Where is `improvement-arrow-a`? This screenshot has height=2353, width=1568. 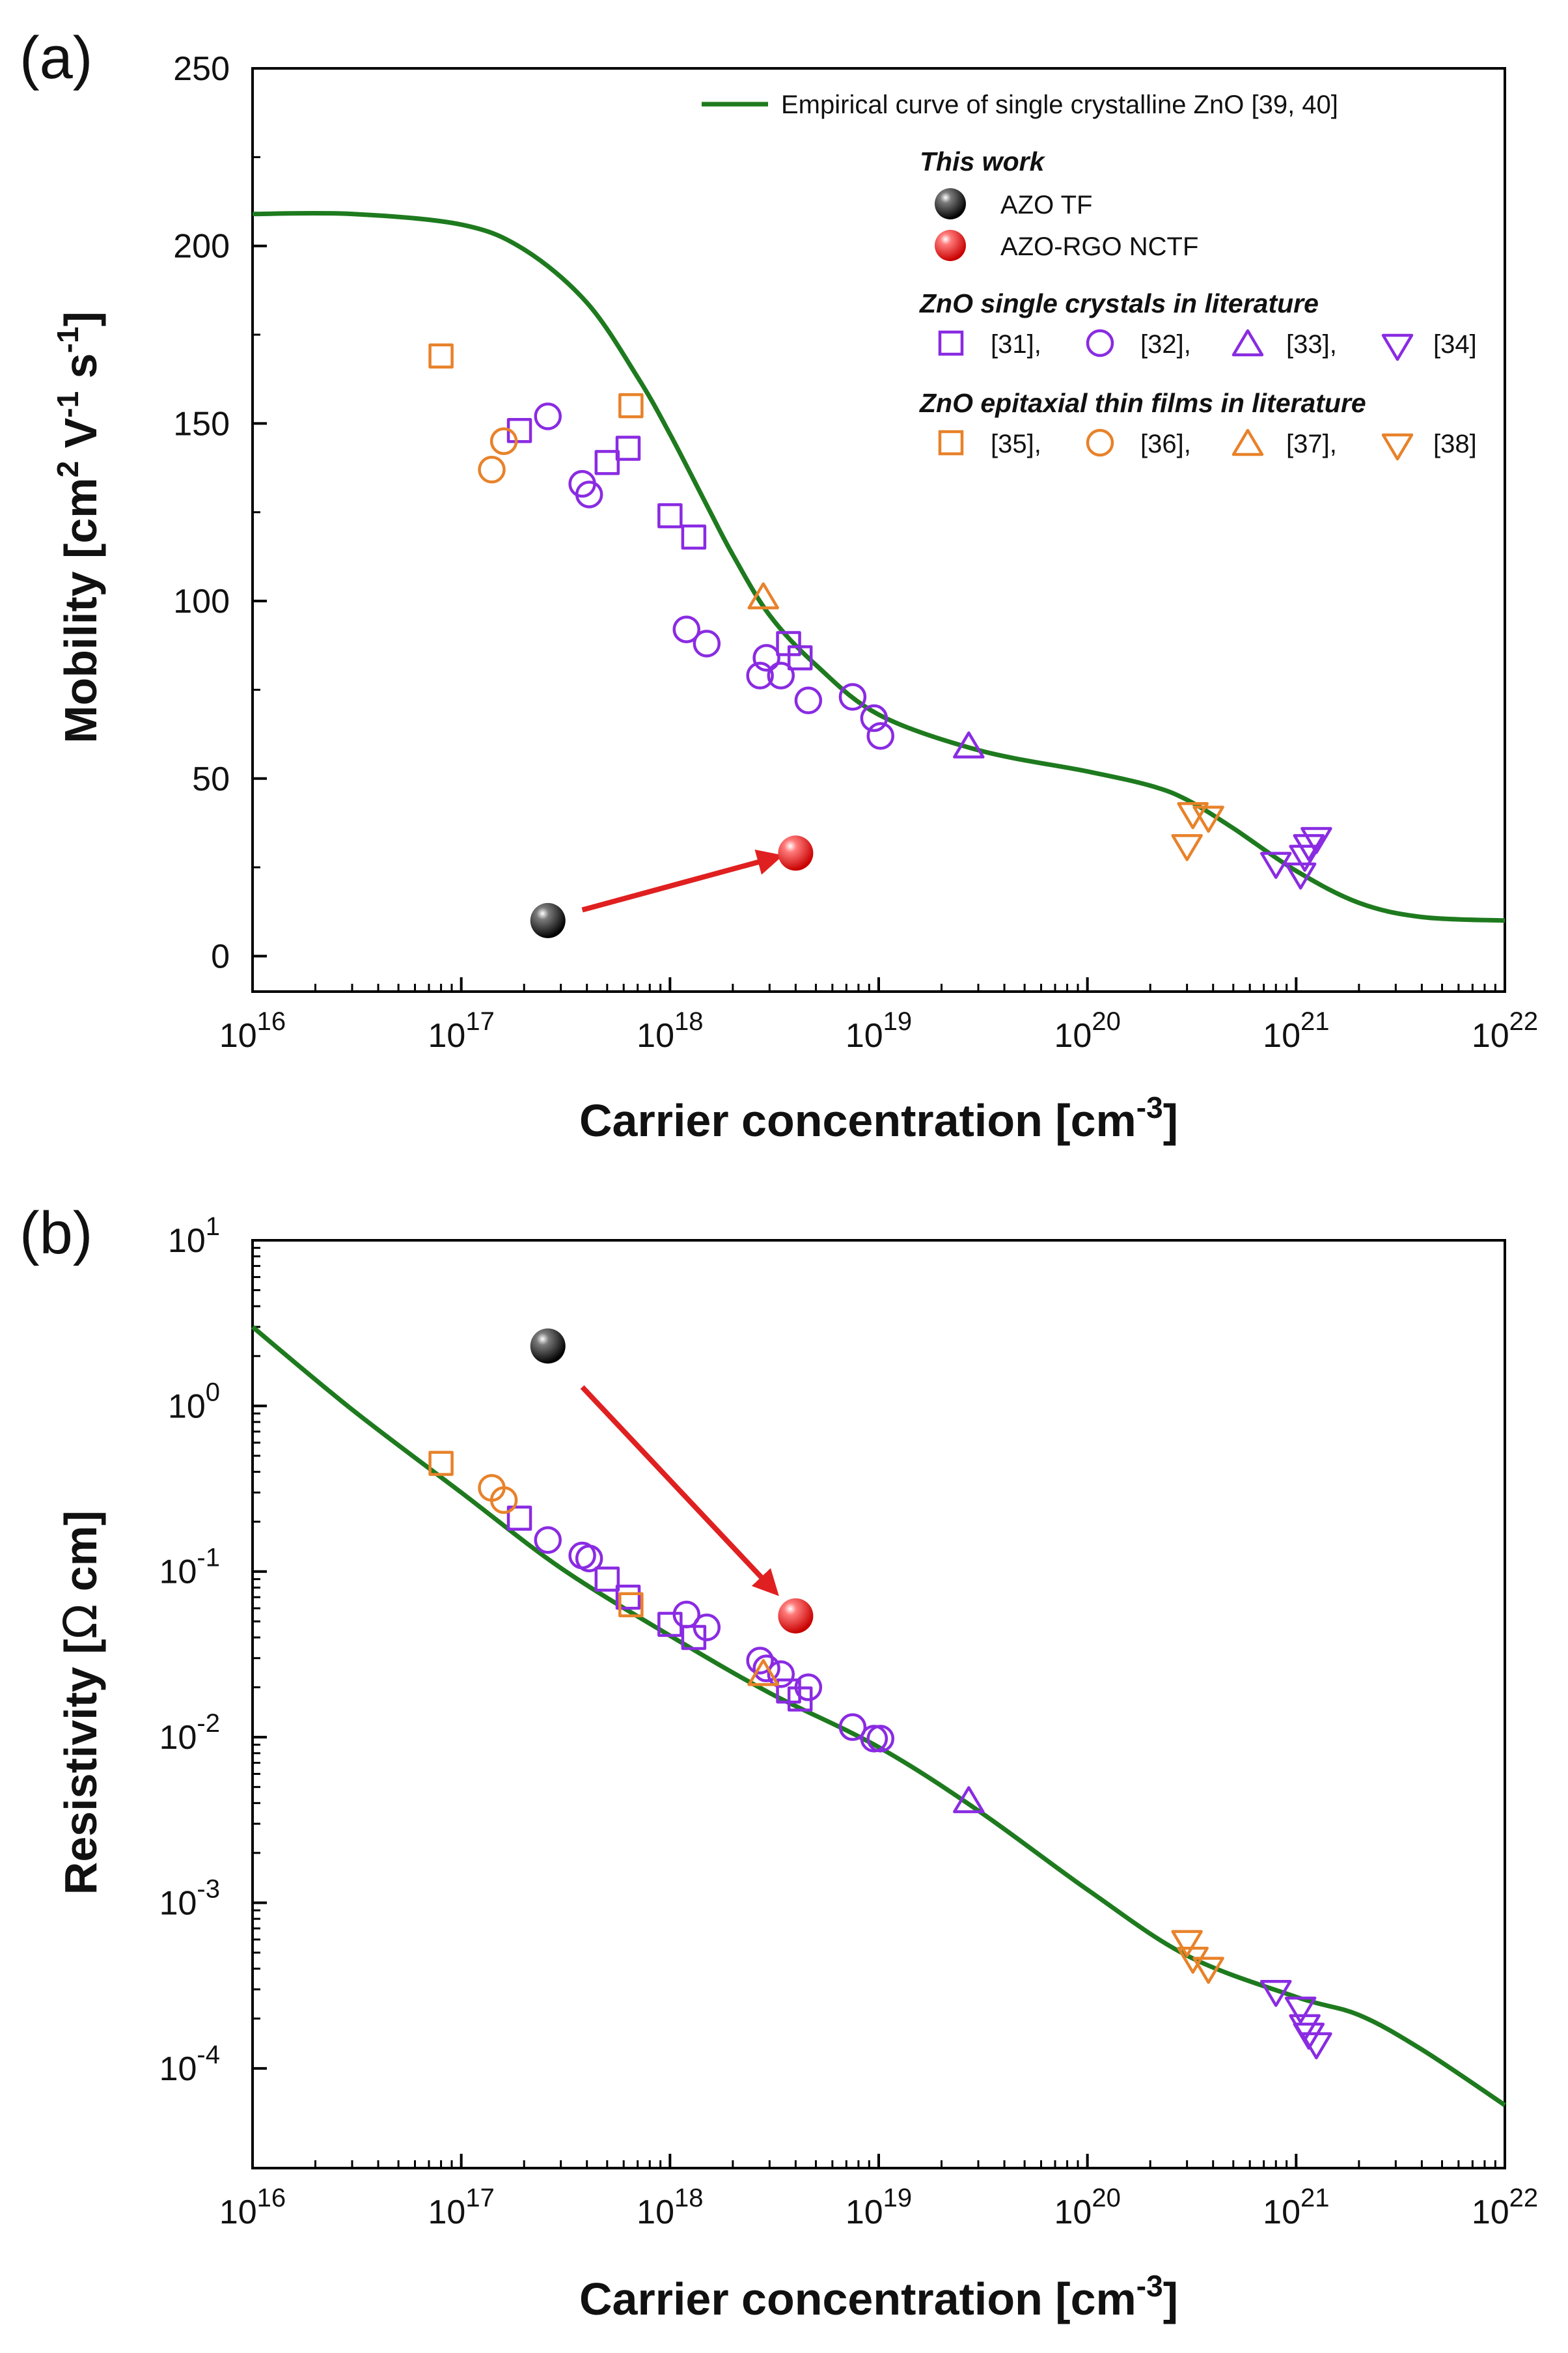 improvement-arrow-a is located at coordinates (682, 881).